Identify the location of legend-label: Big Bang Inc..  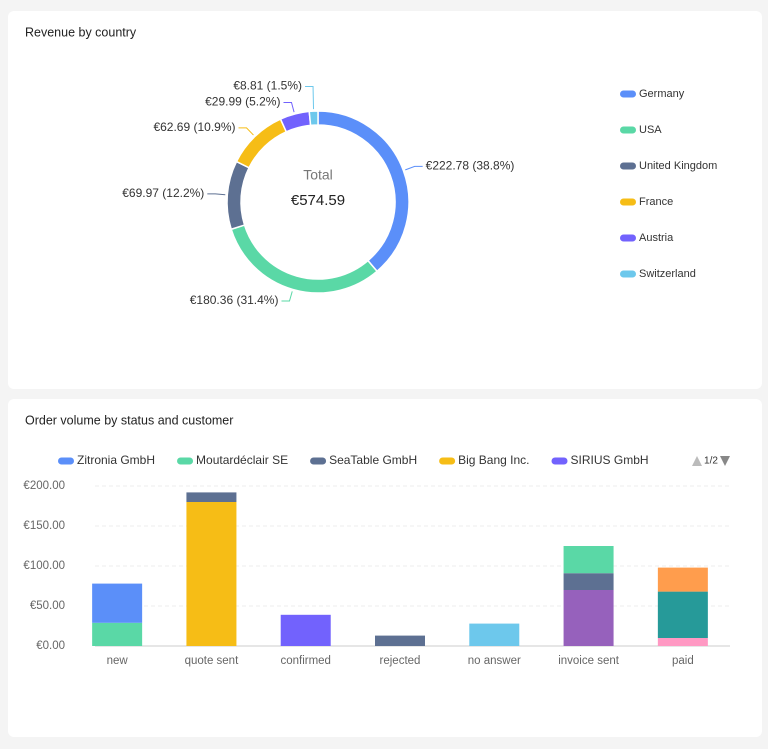
(493, 460).